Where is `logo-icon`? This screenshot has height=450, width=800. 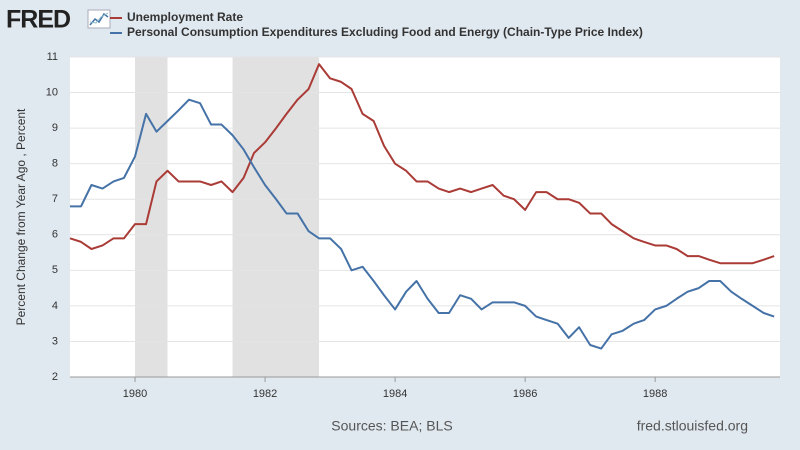 logo-icon is located at coordinates (99, 19).